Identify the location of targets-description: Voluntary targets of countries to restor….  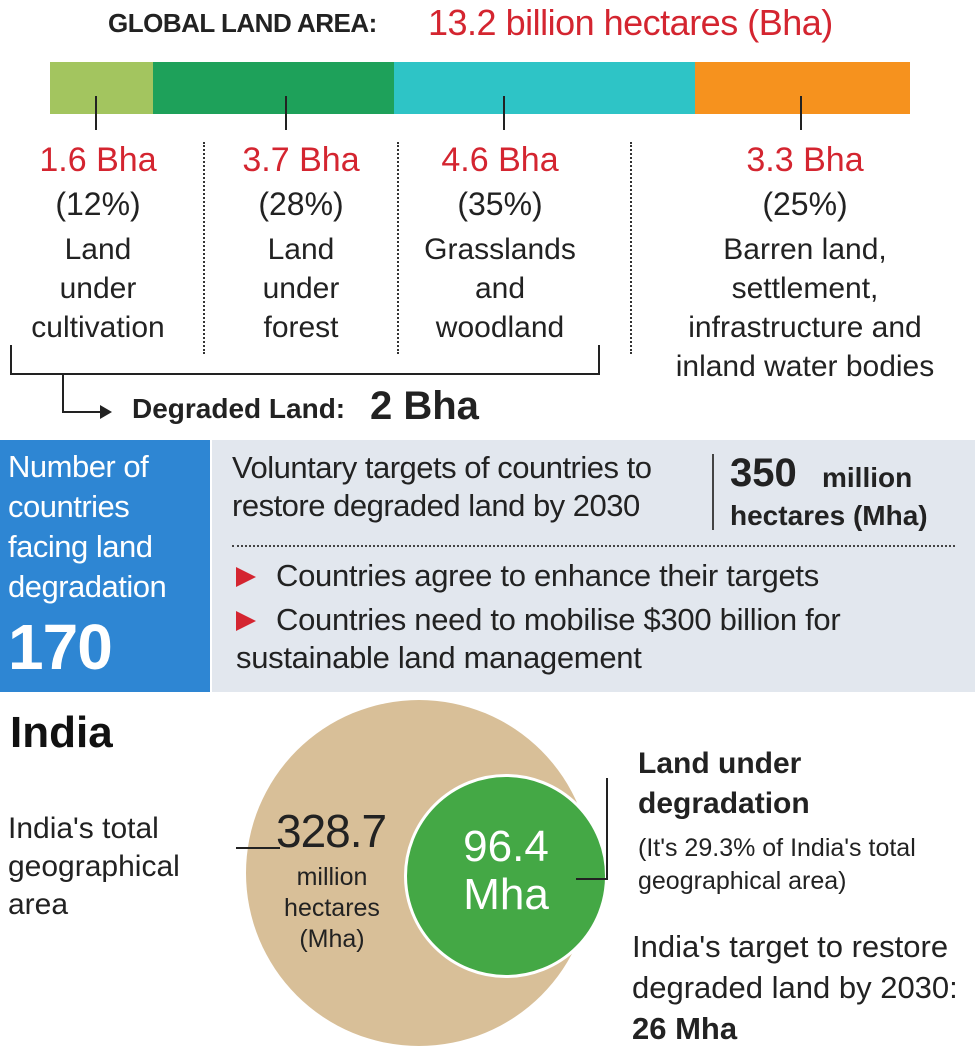
(442, 486).